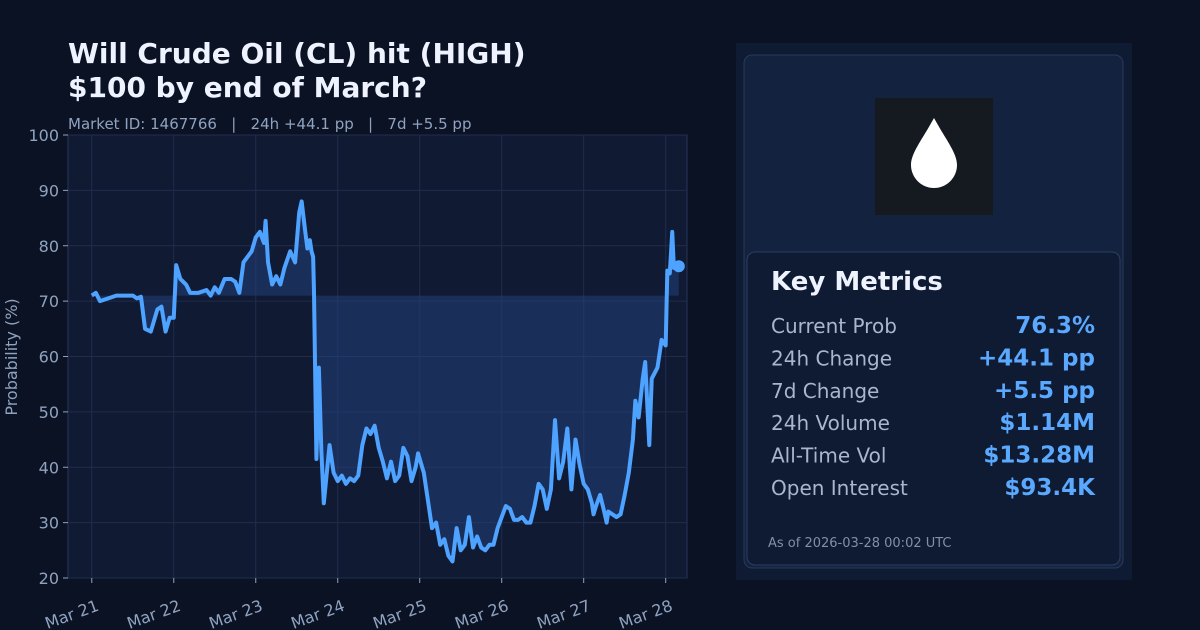  Describe the element at coordinates (828, 456) in the screenshot. I see `metric-label: All-Time Vol` at that location.